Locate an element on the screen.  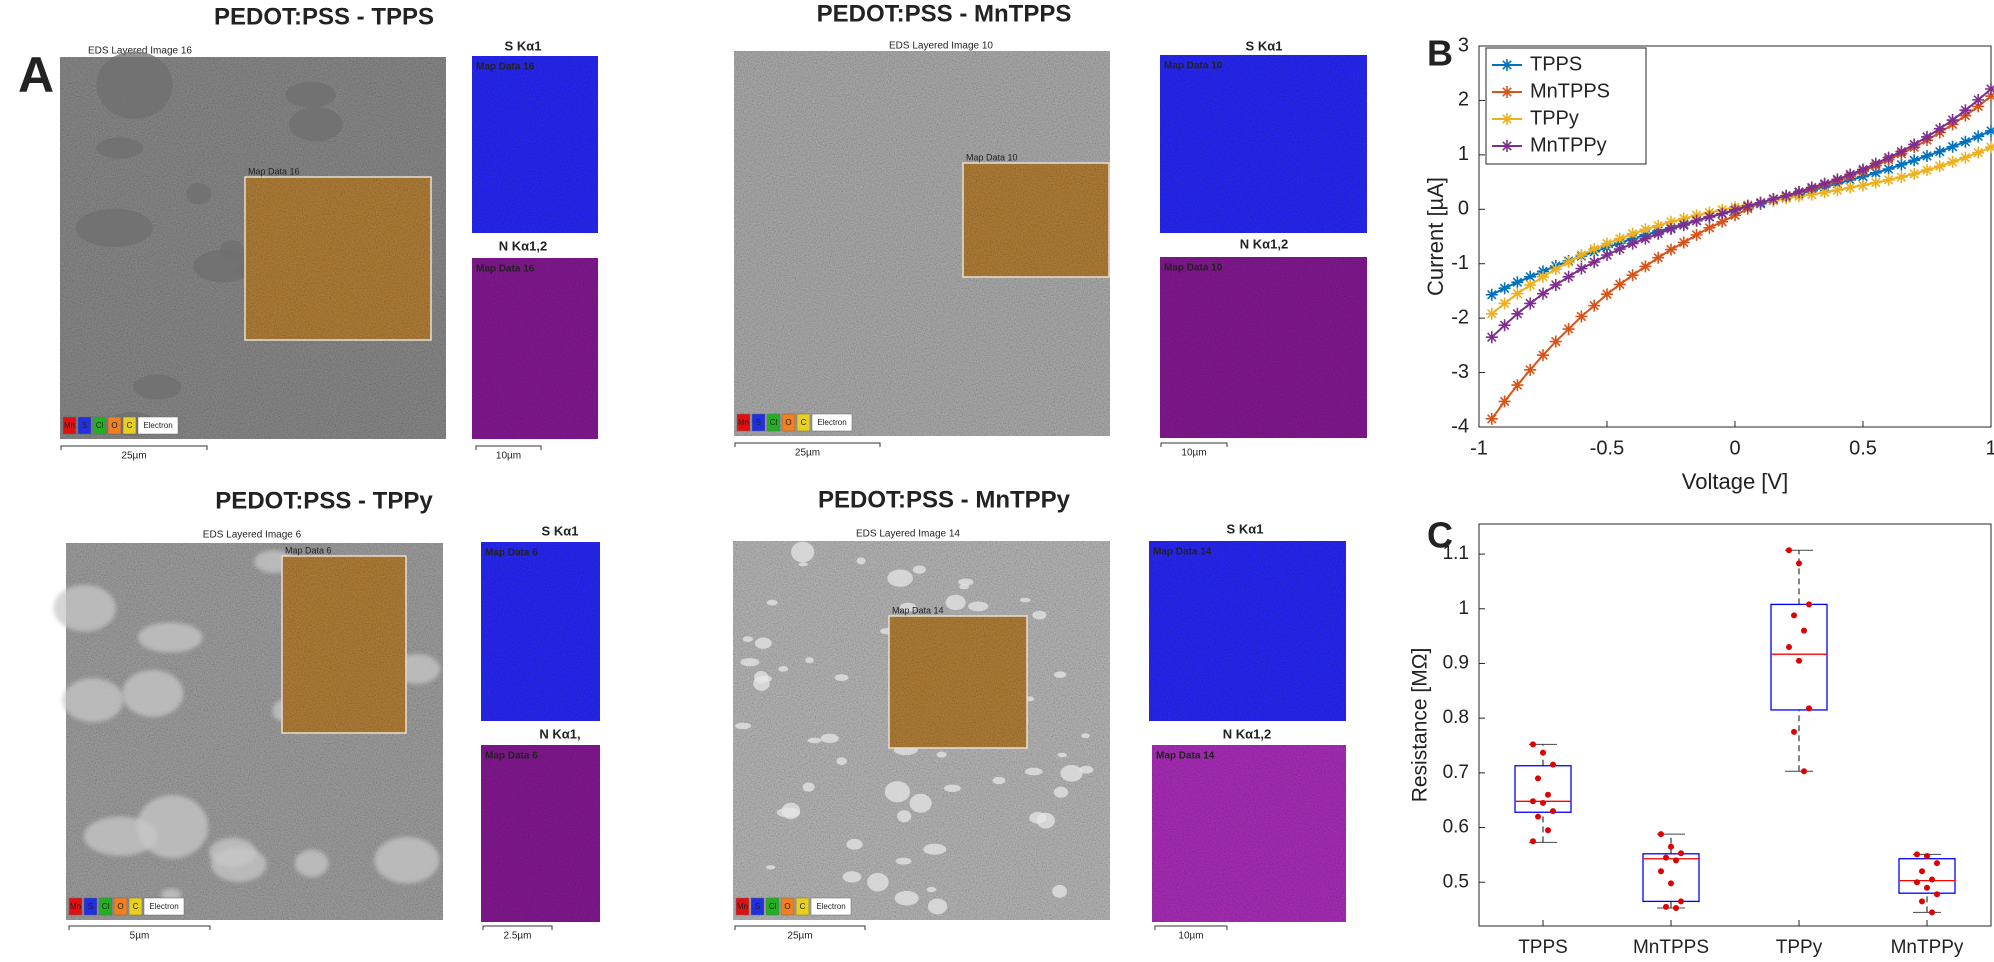
x-tick-label: -0.5 is located at coordinates (1607, 448).